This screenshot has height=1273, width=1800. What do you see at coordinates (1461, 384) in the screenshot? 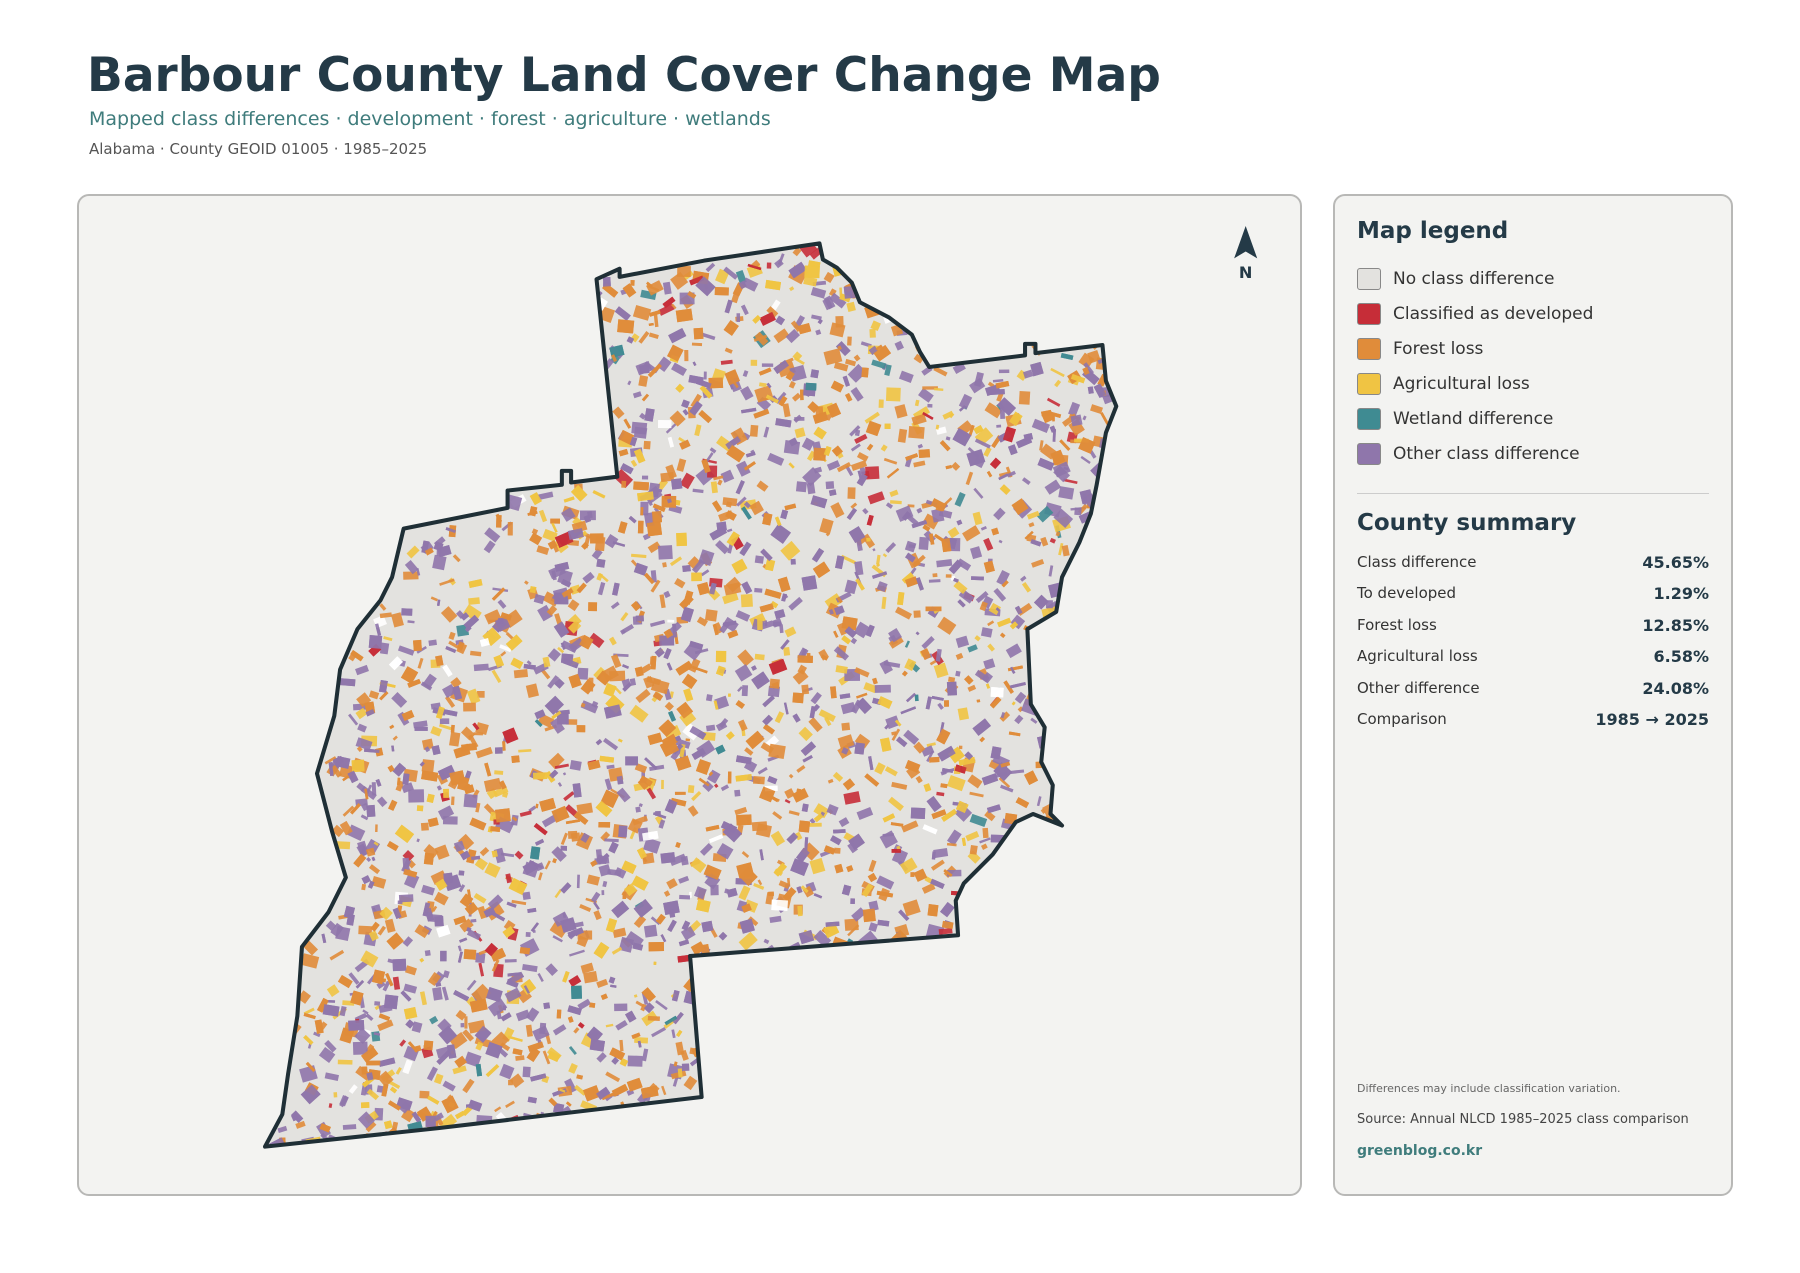
I see `legend-label: Agricultural loss` at bounding box center [1461, 384].